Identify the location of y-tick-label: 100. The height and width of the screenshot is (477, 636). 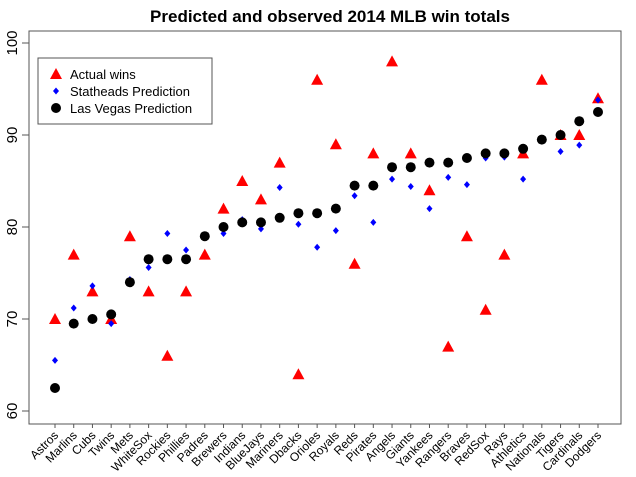
(12, 42).